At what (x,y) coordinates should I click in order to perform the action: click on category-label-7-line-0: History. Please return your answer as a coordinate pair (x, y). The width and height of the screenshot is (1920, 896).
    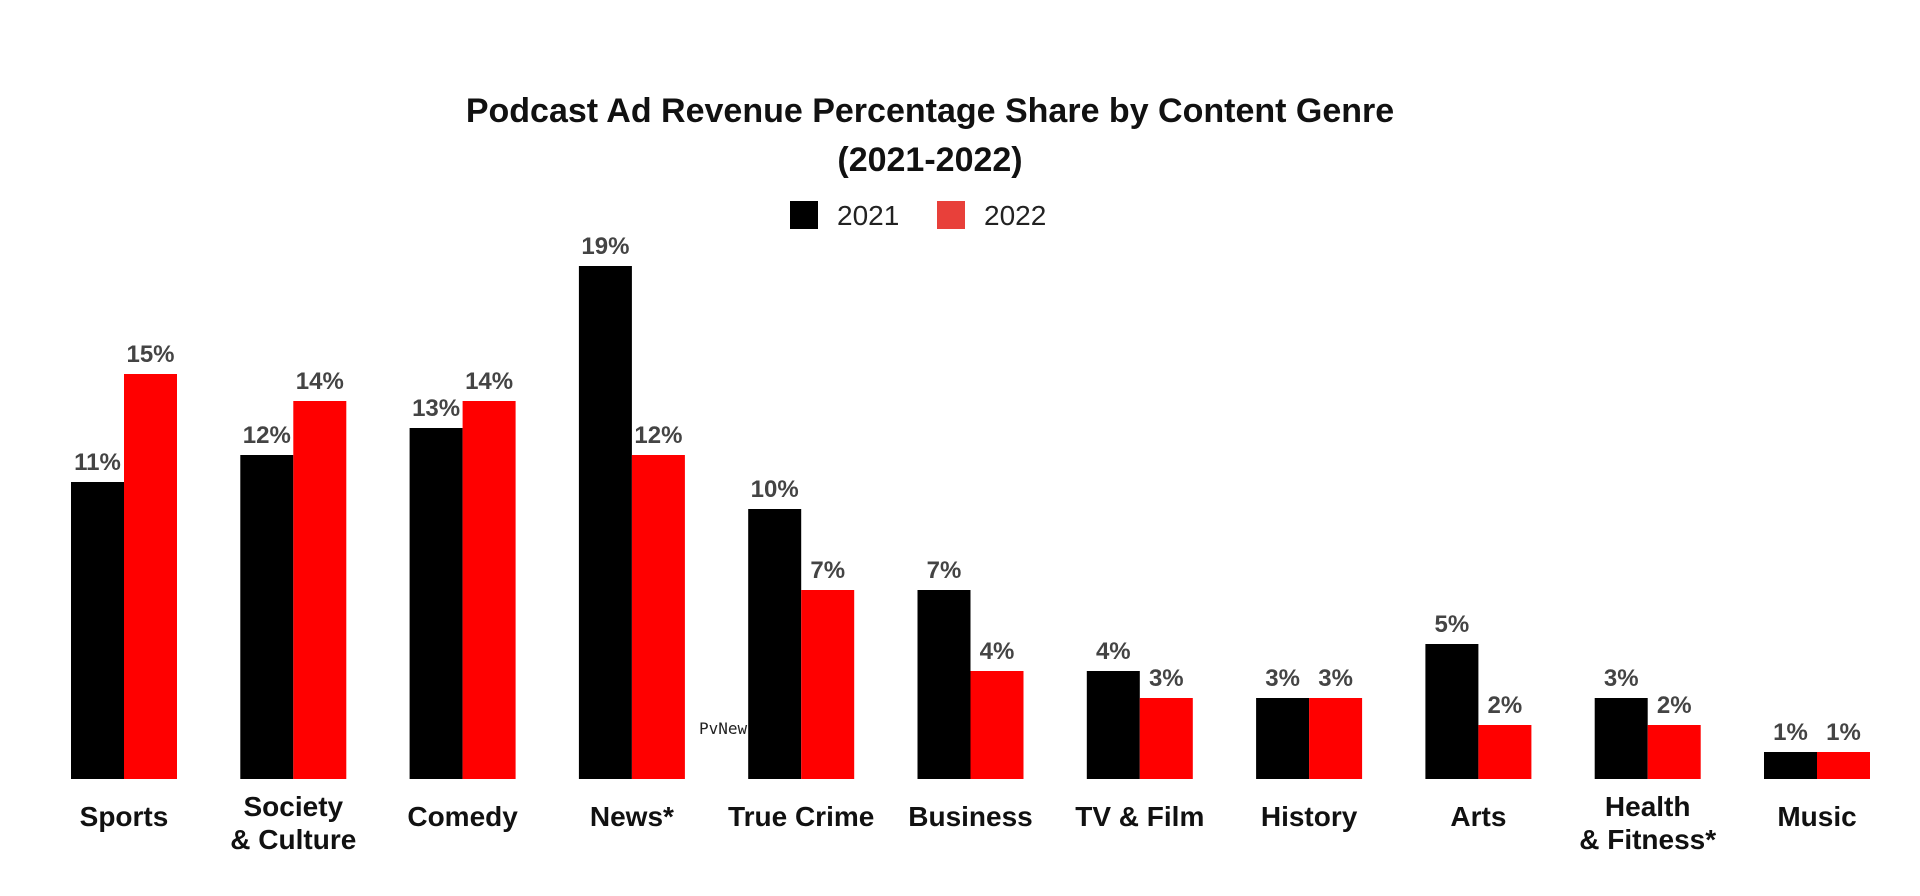
    Looking at the image, I should click on (1309, 816).